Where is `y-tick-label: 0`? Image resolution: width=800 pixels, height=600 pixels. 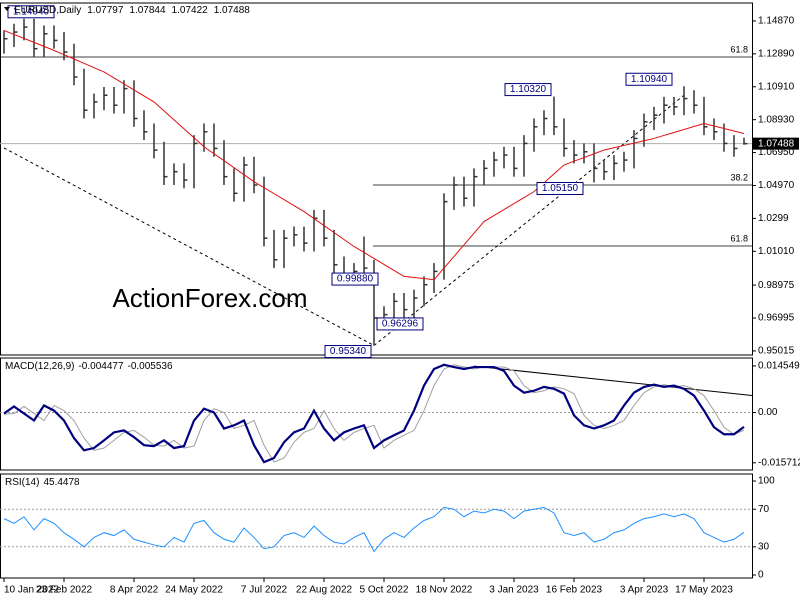 y-tick-label: 0 is located at coordinates (761, 575).